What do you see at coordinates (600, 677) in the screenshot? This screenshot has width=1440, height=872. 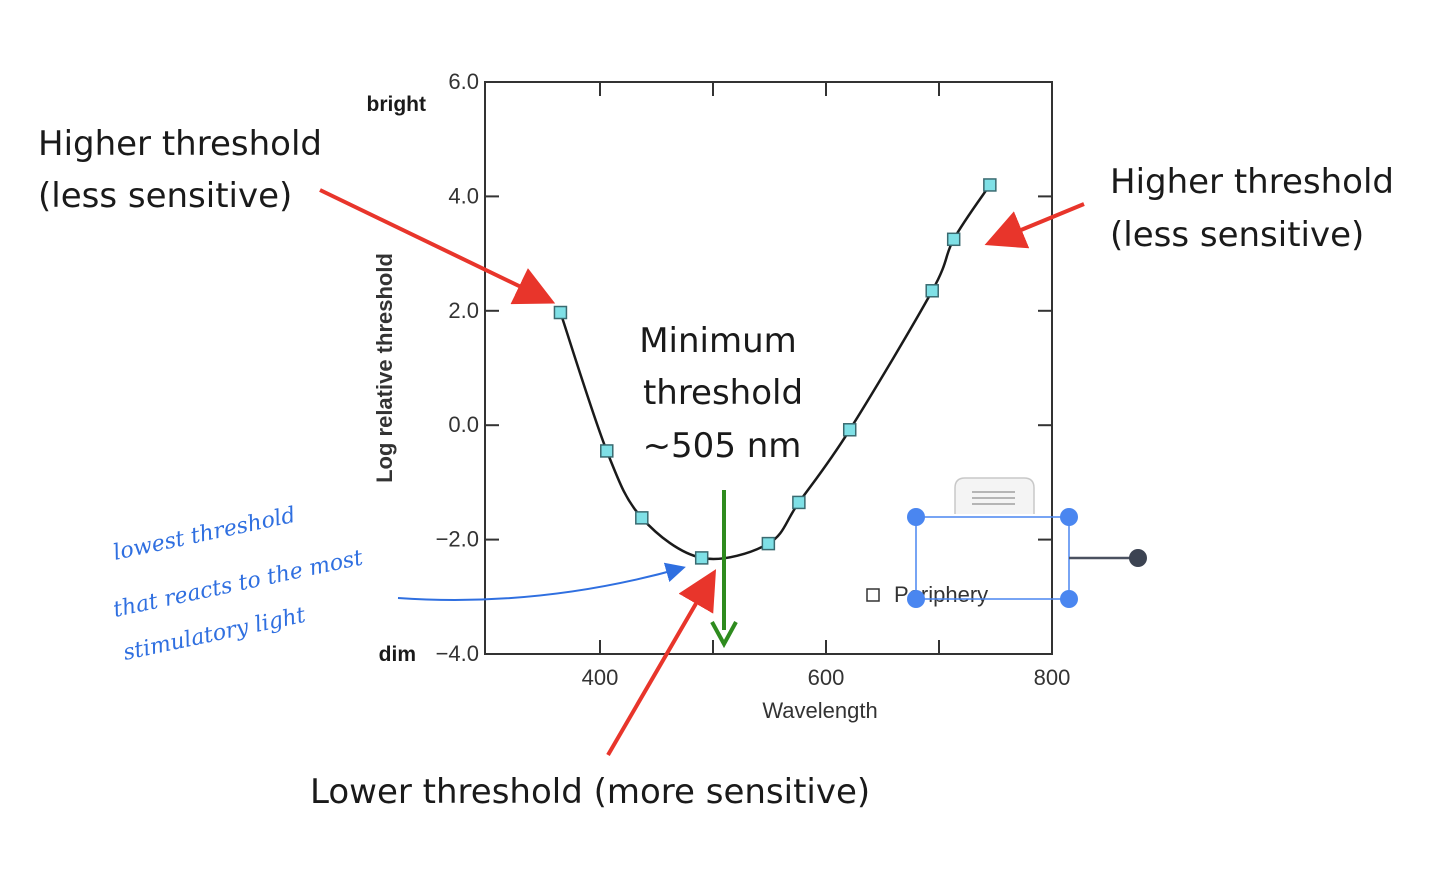 I see `x-tick-label: 400` at bounding box center [600, 677].